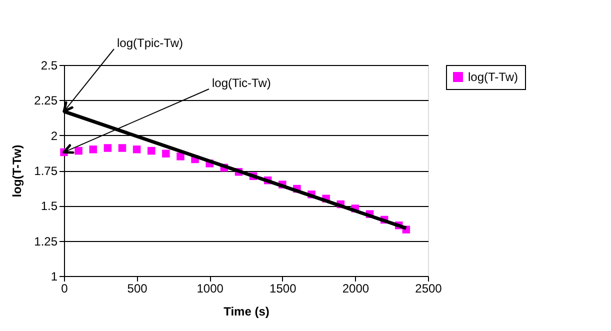  What do you see at coordinates (46, 101) in the screenshot?
I see `y-tick-label: 2.25` at bounding box center [46, 101].